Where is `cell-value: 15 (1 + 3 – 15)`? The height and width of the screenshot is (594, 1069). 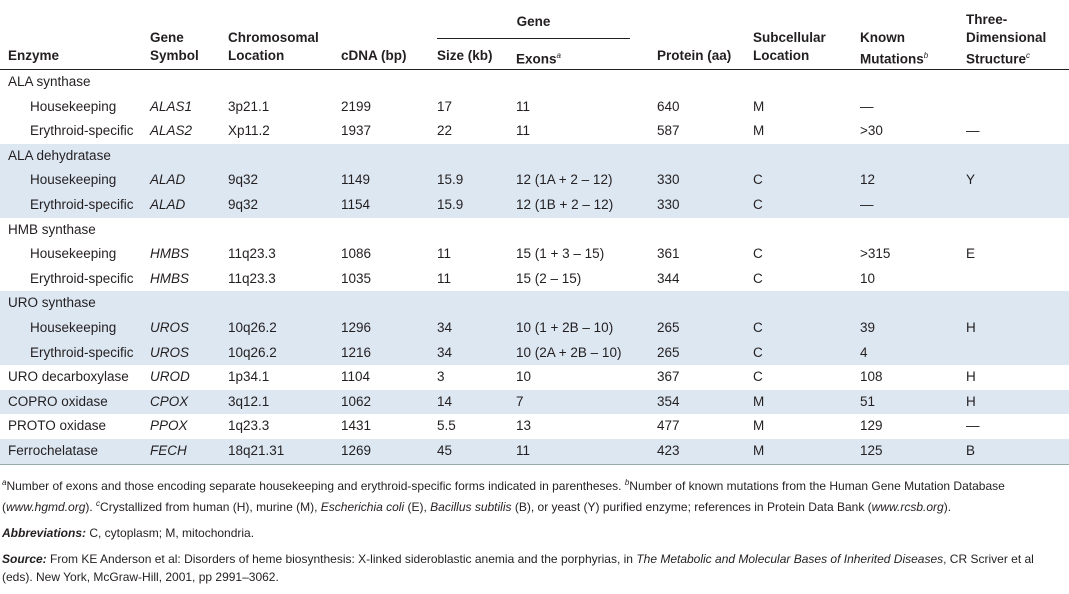
cell-value: 15 (1 + 3 – 15) is located at coordinates (560, 254).